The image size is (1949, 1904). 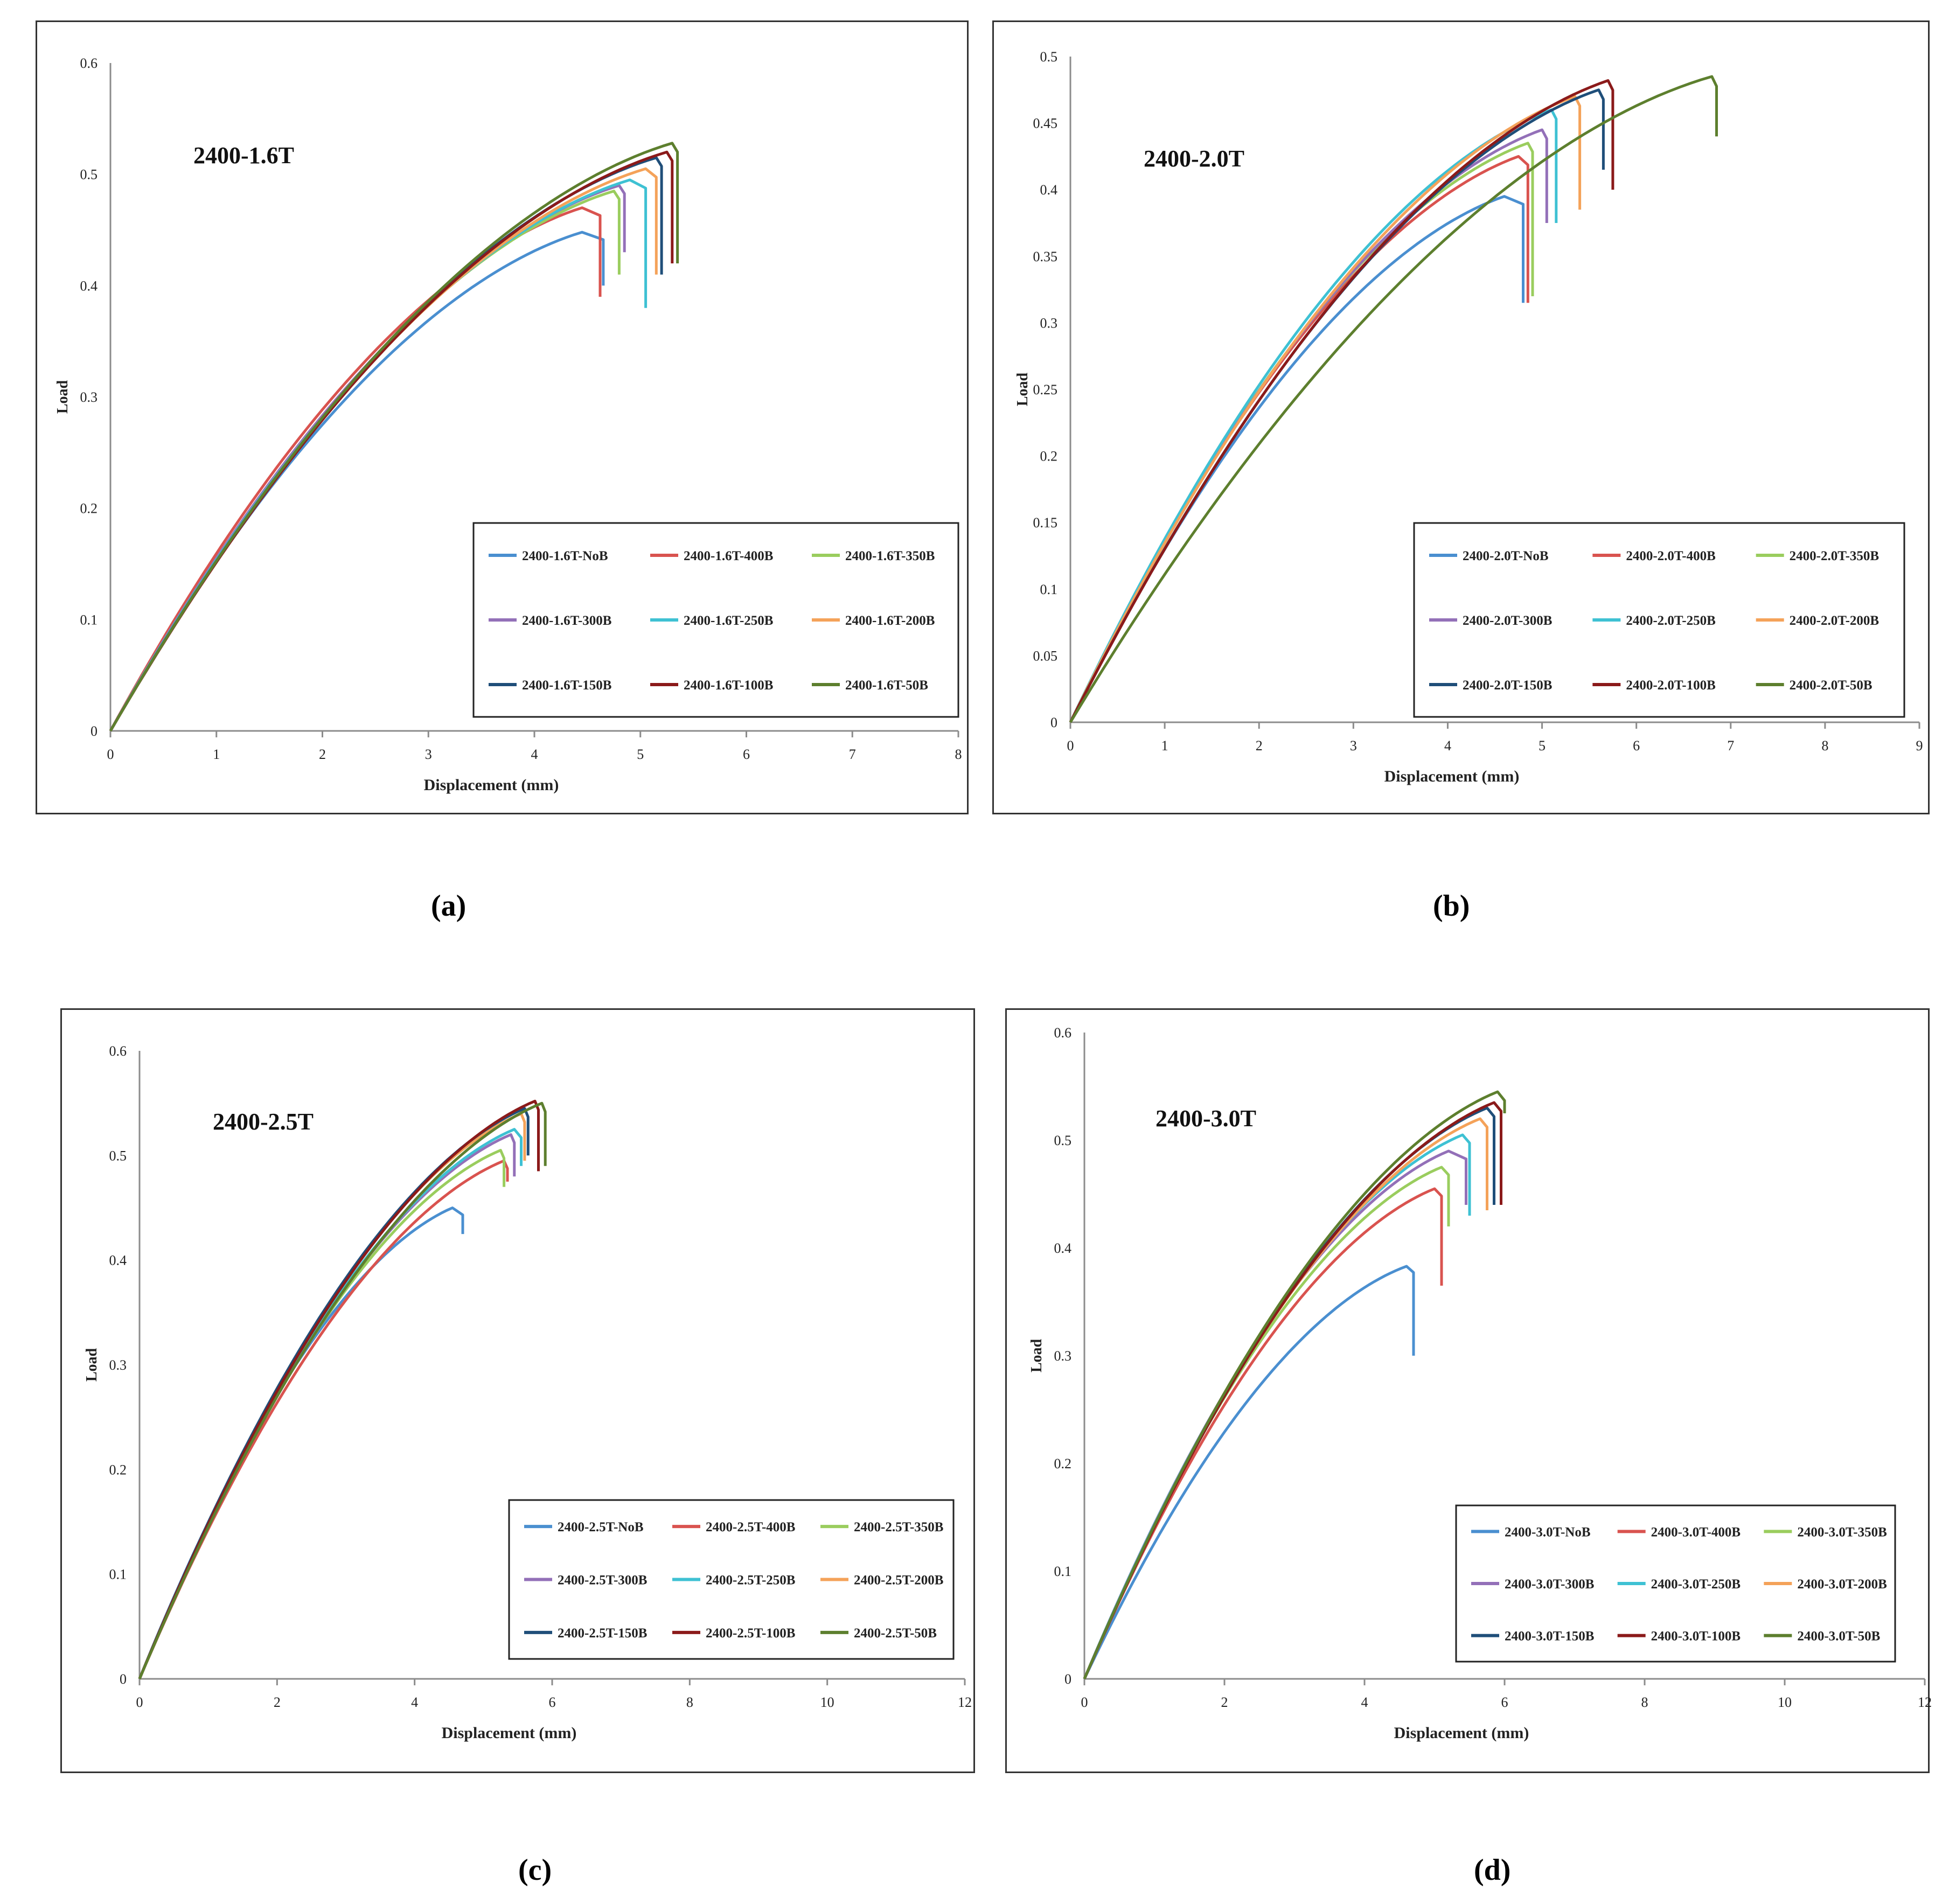 What do you see at coordinates (1506, 556) in the screenshot?
I see `legend-label: 2400-2.0T-NoB` at bounding box center [1506, 556].